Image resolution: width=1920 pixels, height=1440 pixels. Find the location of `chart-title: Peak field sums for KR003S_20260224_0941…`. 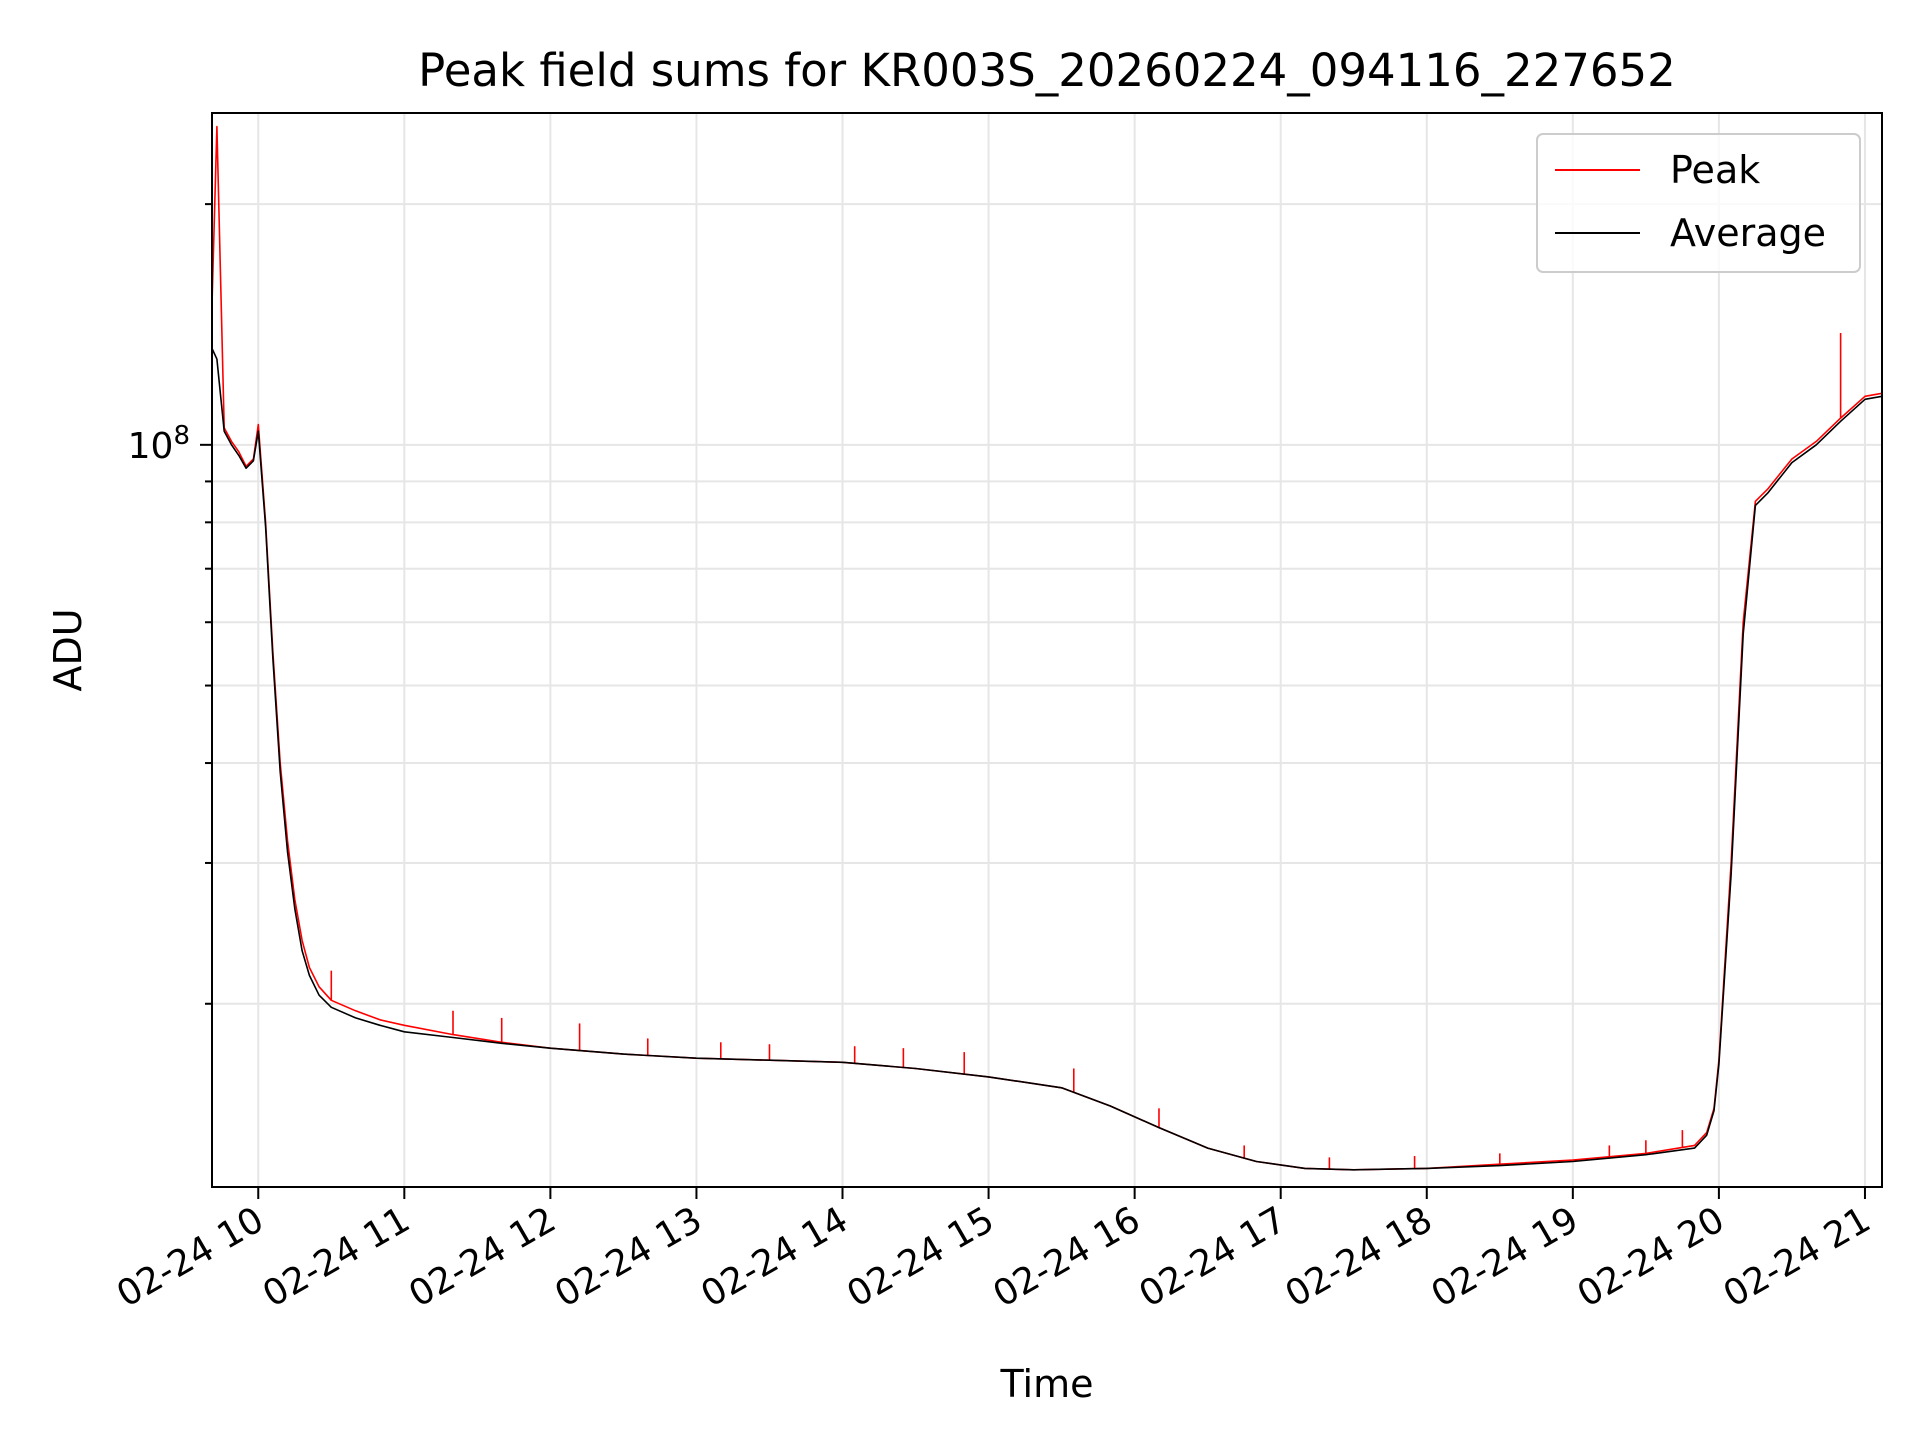

chart-title: Peak field sums for KR003S_20260224_0941… is located at coordinates (1047, 70).